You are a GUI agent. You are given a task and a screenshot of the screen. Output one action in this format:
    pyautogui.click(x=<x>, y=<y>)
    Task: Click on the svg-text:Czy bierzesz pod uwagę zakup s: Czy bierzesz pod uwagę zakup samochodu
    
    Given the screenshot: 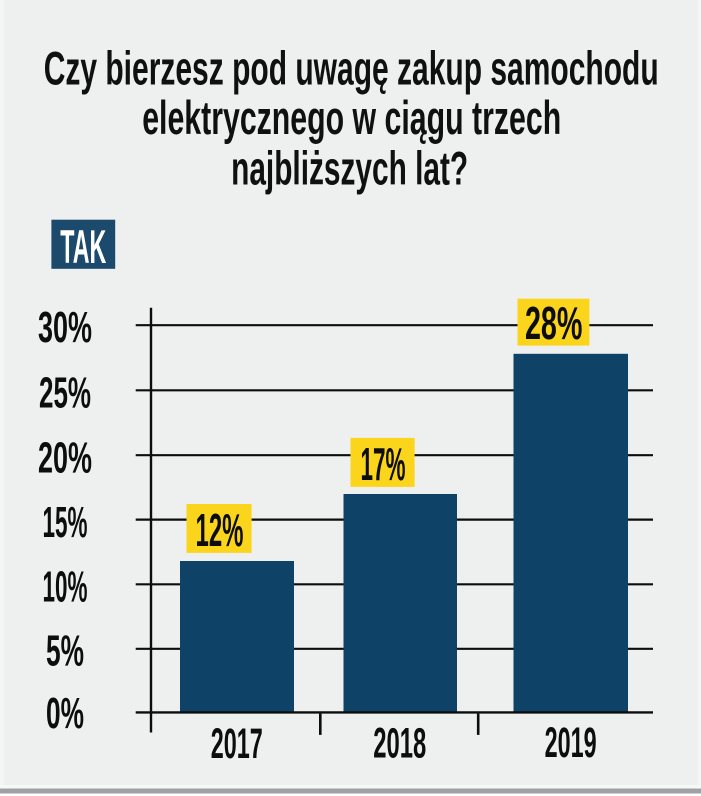 What is the action you would take?
    pyautogui.click(x=351, y=69)
    